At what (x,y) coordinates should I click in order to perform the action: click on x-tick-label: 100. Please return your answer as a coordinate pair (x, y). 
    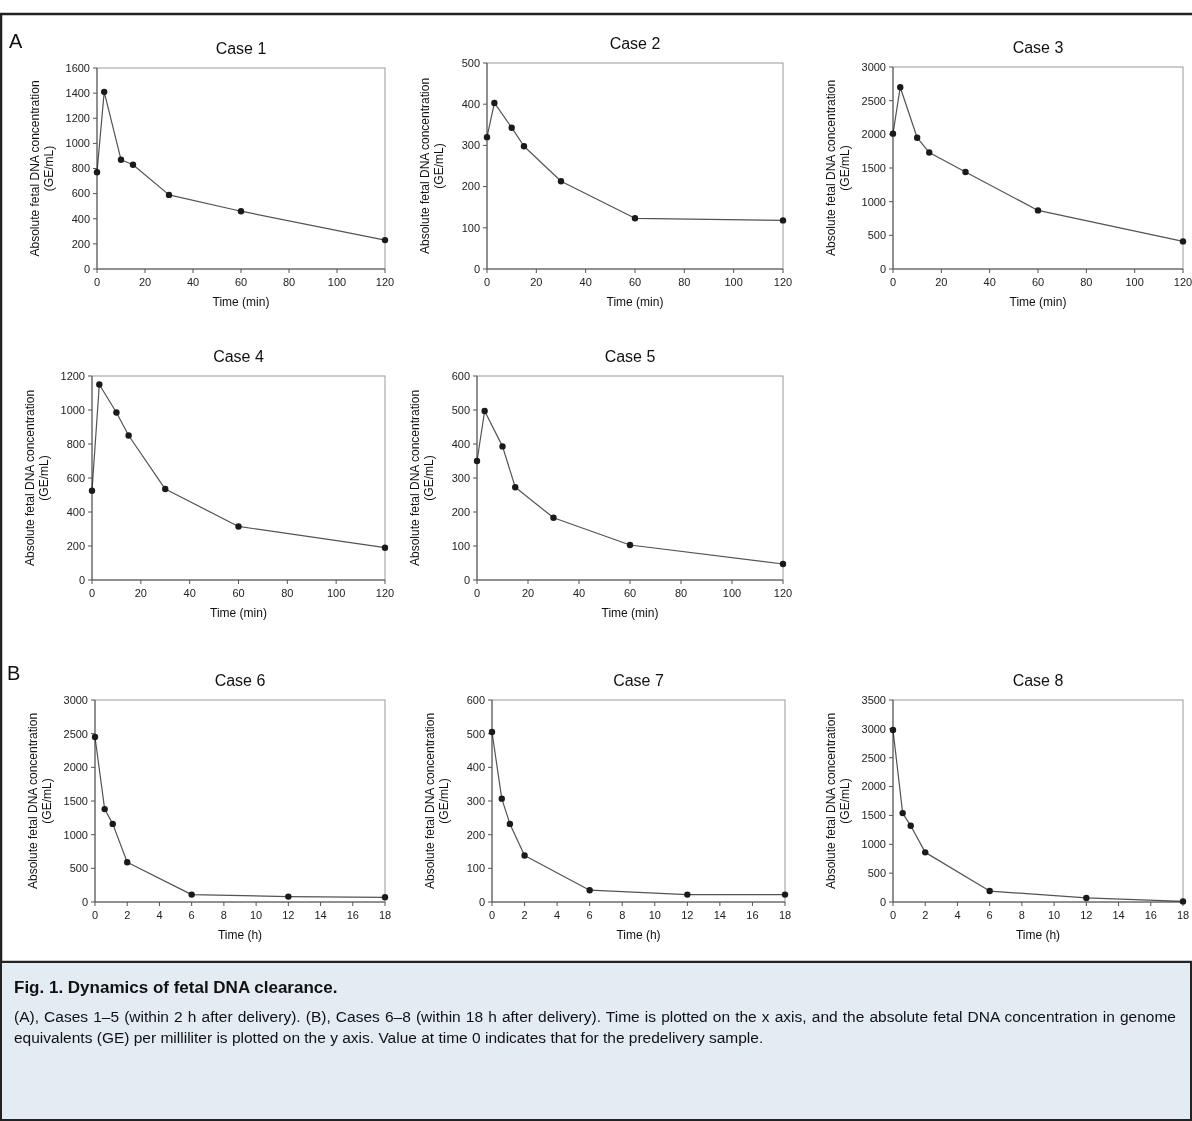
    Looking at the image, I should click on (733, 282).